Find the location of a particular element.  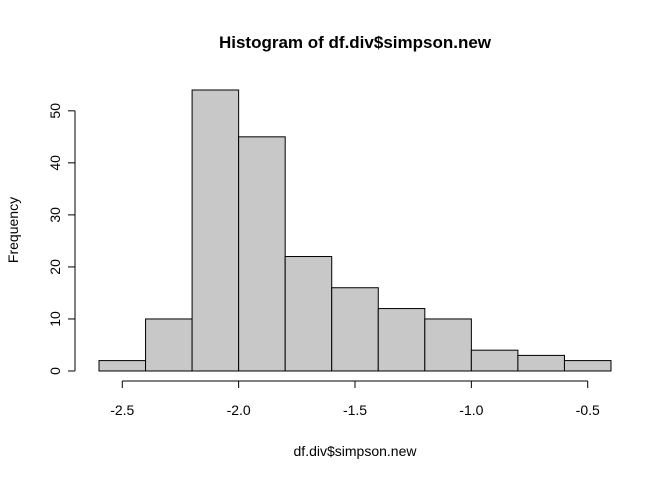

y-tick-label-4: 40 is located at coordinates (55, 163).